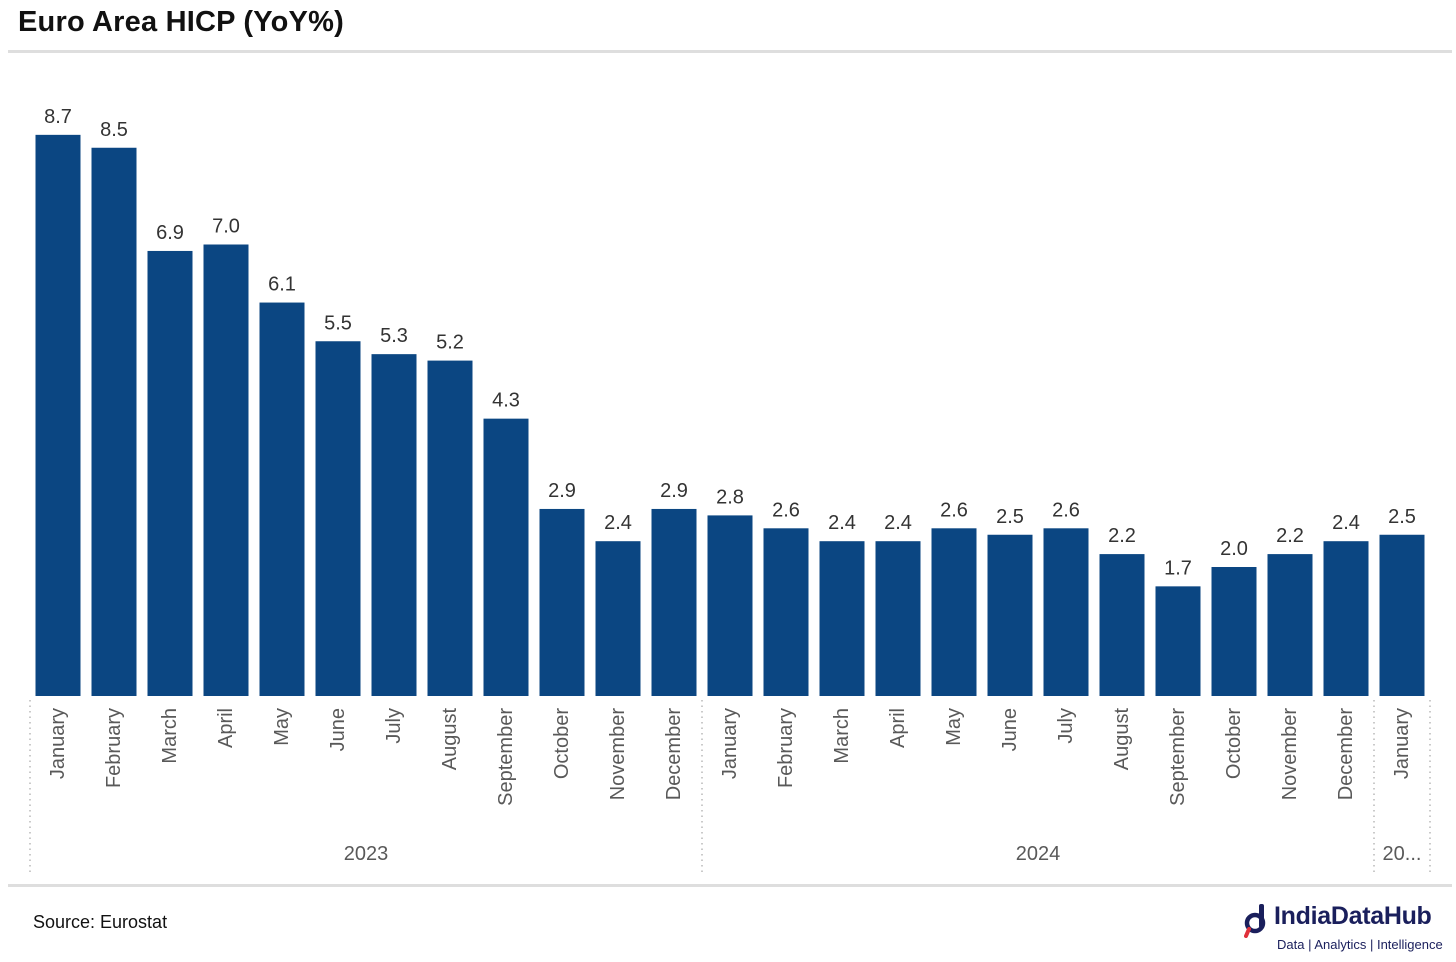 The height and width of the screenshot is (962, 1456). Describe the element at coordinates (170, 233) in the screenshot. I see `data-label: 6.9` at that location.